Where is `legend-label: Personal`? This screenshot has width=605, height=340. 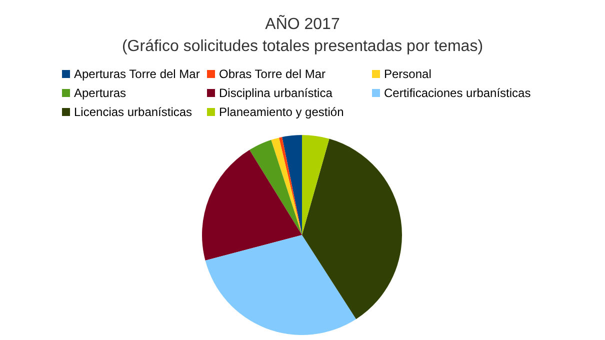
legend-label: Personal is located at coordinates (408, 74).